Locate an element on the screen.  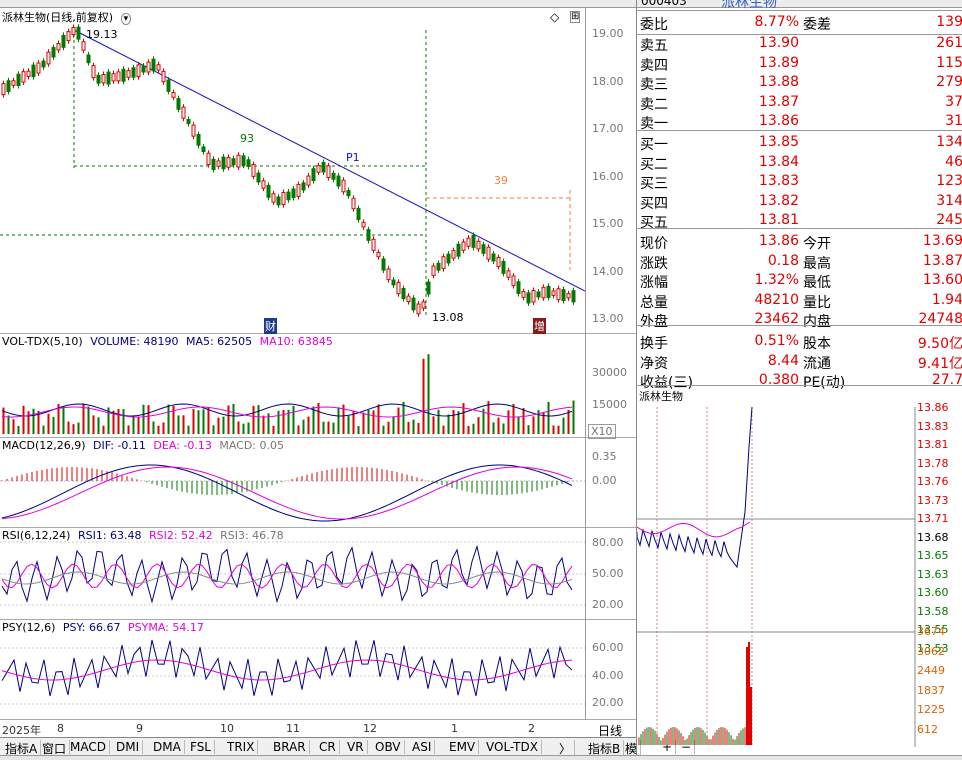
tick: 80.00 is located at coordinates (608, 542).